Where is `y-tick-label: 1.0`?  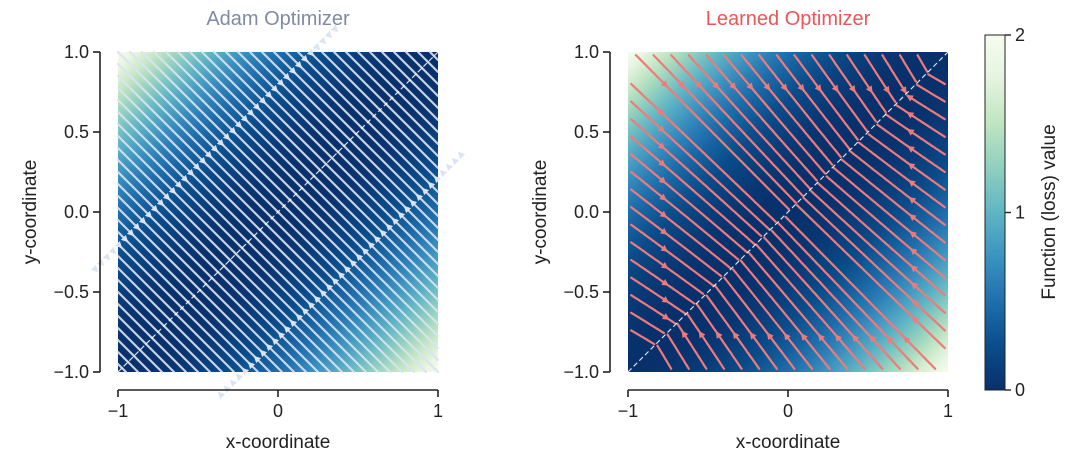
y-tick-label: 1.0 is located at coordinates (586, 52).